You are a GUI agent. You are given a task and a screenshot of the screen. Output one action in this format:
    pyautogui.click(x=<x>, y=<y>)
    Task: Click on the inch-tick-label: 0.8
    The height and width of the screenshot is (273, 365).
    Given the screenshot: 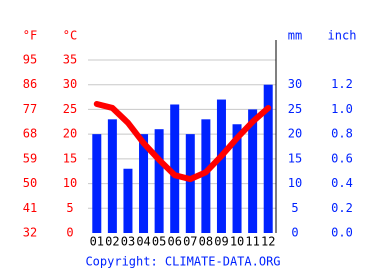 What is the action you would take?
    pyautogui.click(x=342, y=134)
    